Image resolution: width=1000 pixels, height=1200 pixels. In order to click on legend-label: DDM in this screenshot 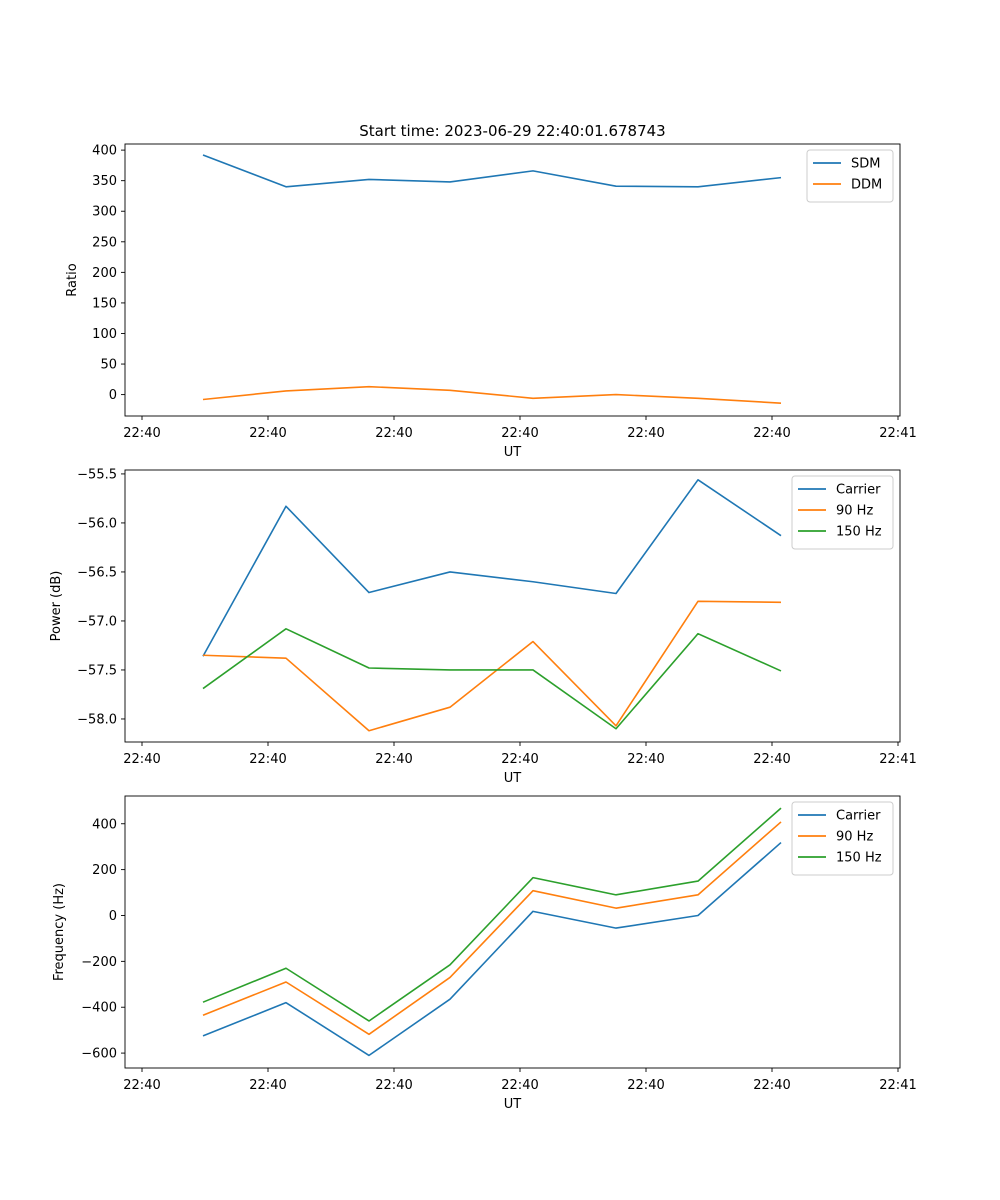, I will do `click(866, 185)`.